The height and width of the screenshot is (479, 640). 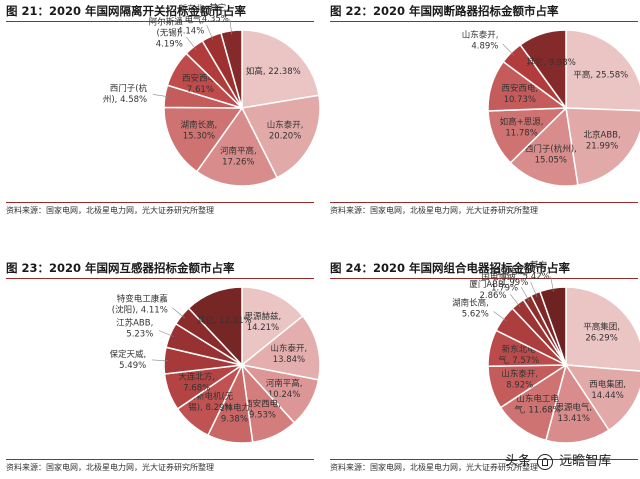 What do you see at coordinates (585, 461) in the screenshot?
I see `watermark-suffix: 远瞻智库` at bounding box center [585, 461].